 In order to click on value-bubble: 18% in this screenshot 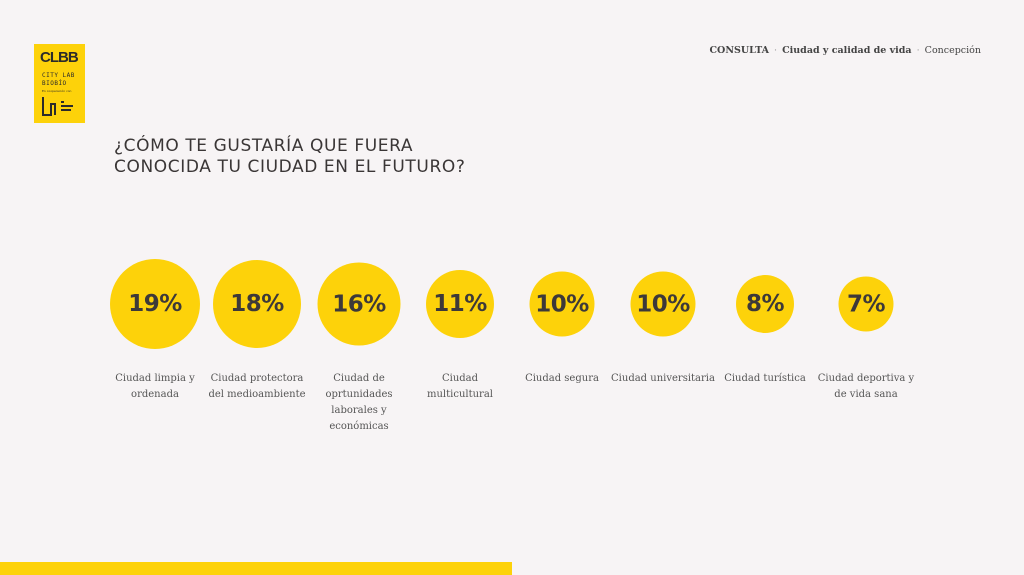, I will do `click(257, 304)`.